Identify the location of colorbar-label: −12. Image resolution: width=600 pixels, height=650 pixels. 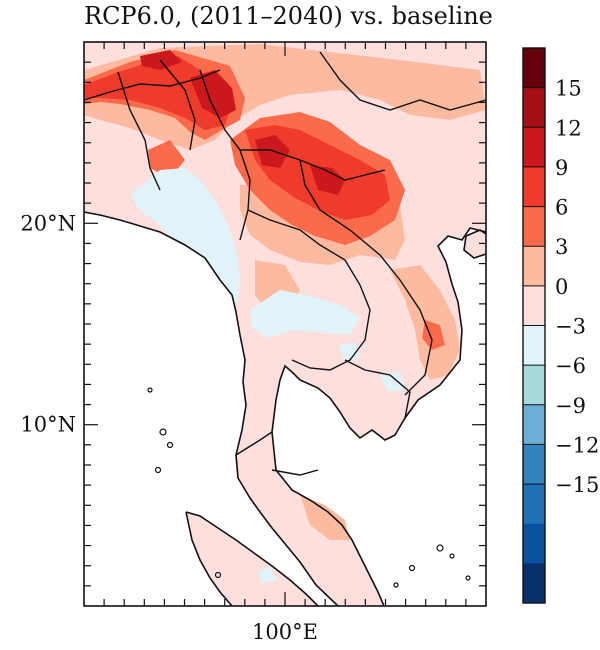
(577, 445).